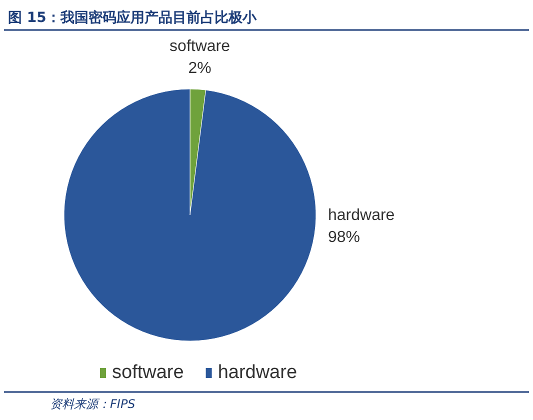 This screenshot has height=420, width=533. I want to click on data-label: 2%, so click(200, 68).